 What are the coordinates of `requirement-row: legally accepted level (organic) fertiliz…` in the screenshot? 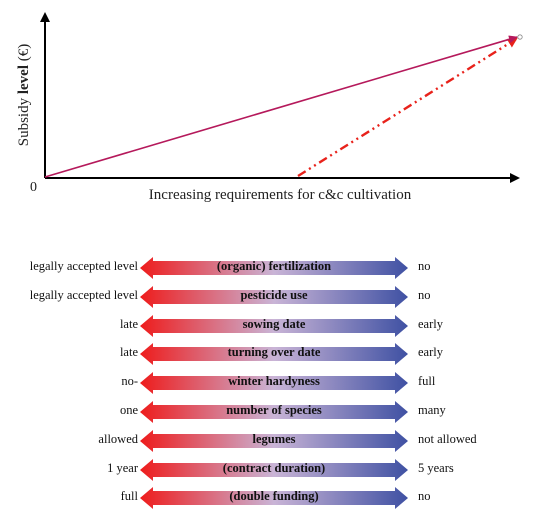 It's located at (275, 268).